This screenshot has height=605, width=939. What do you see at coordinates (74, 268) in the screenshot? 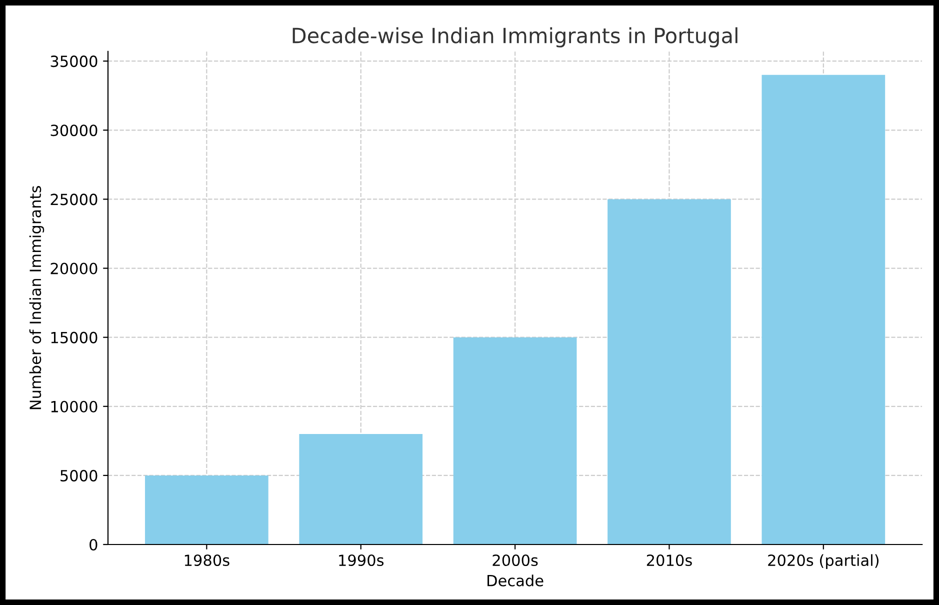
I see `y-tick-label: 20000` at bounding box center [74, 268].